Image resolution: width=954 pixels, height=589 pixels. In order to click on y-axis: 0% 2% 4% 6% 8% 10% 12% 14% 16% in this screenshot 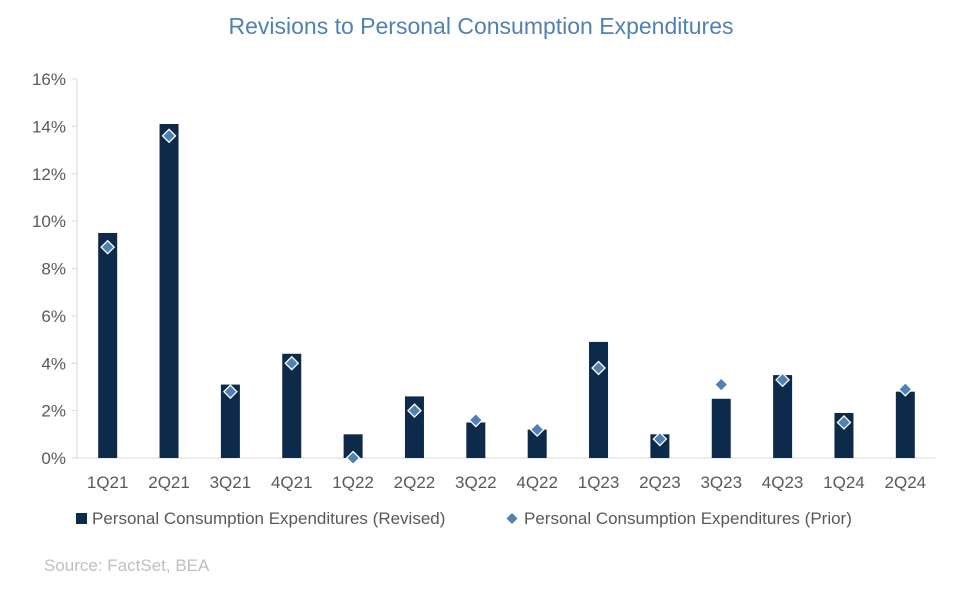, I will do `click(55, 269)`.